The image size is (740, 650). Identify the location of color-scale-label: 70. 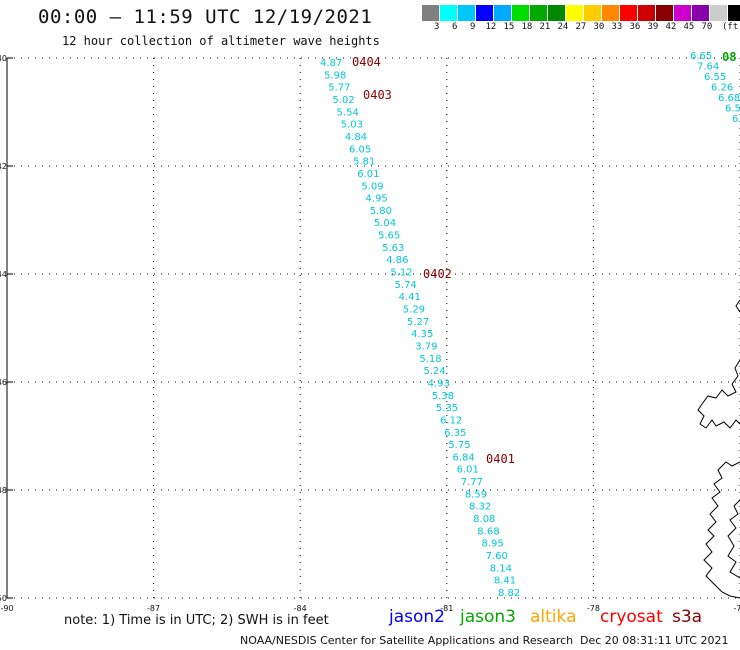
(707, 27).